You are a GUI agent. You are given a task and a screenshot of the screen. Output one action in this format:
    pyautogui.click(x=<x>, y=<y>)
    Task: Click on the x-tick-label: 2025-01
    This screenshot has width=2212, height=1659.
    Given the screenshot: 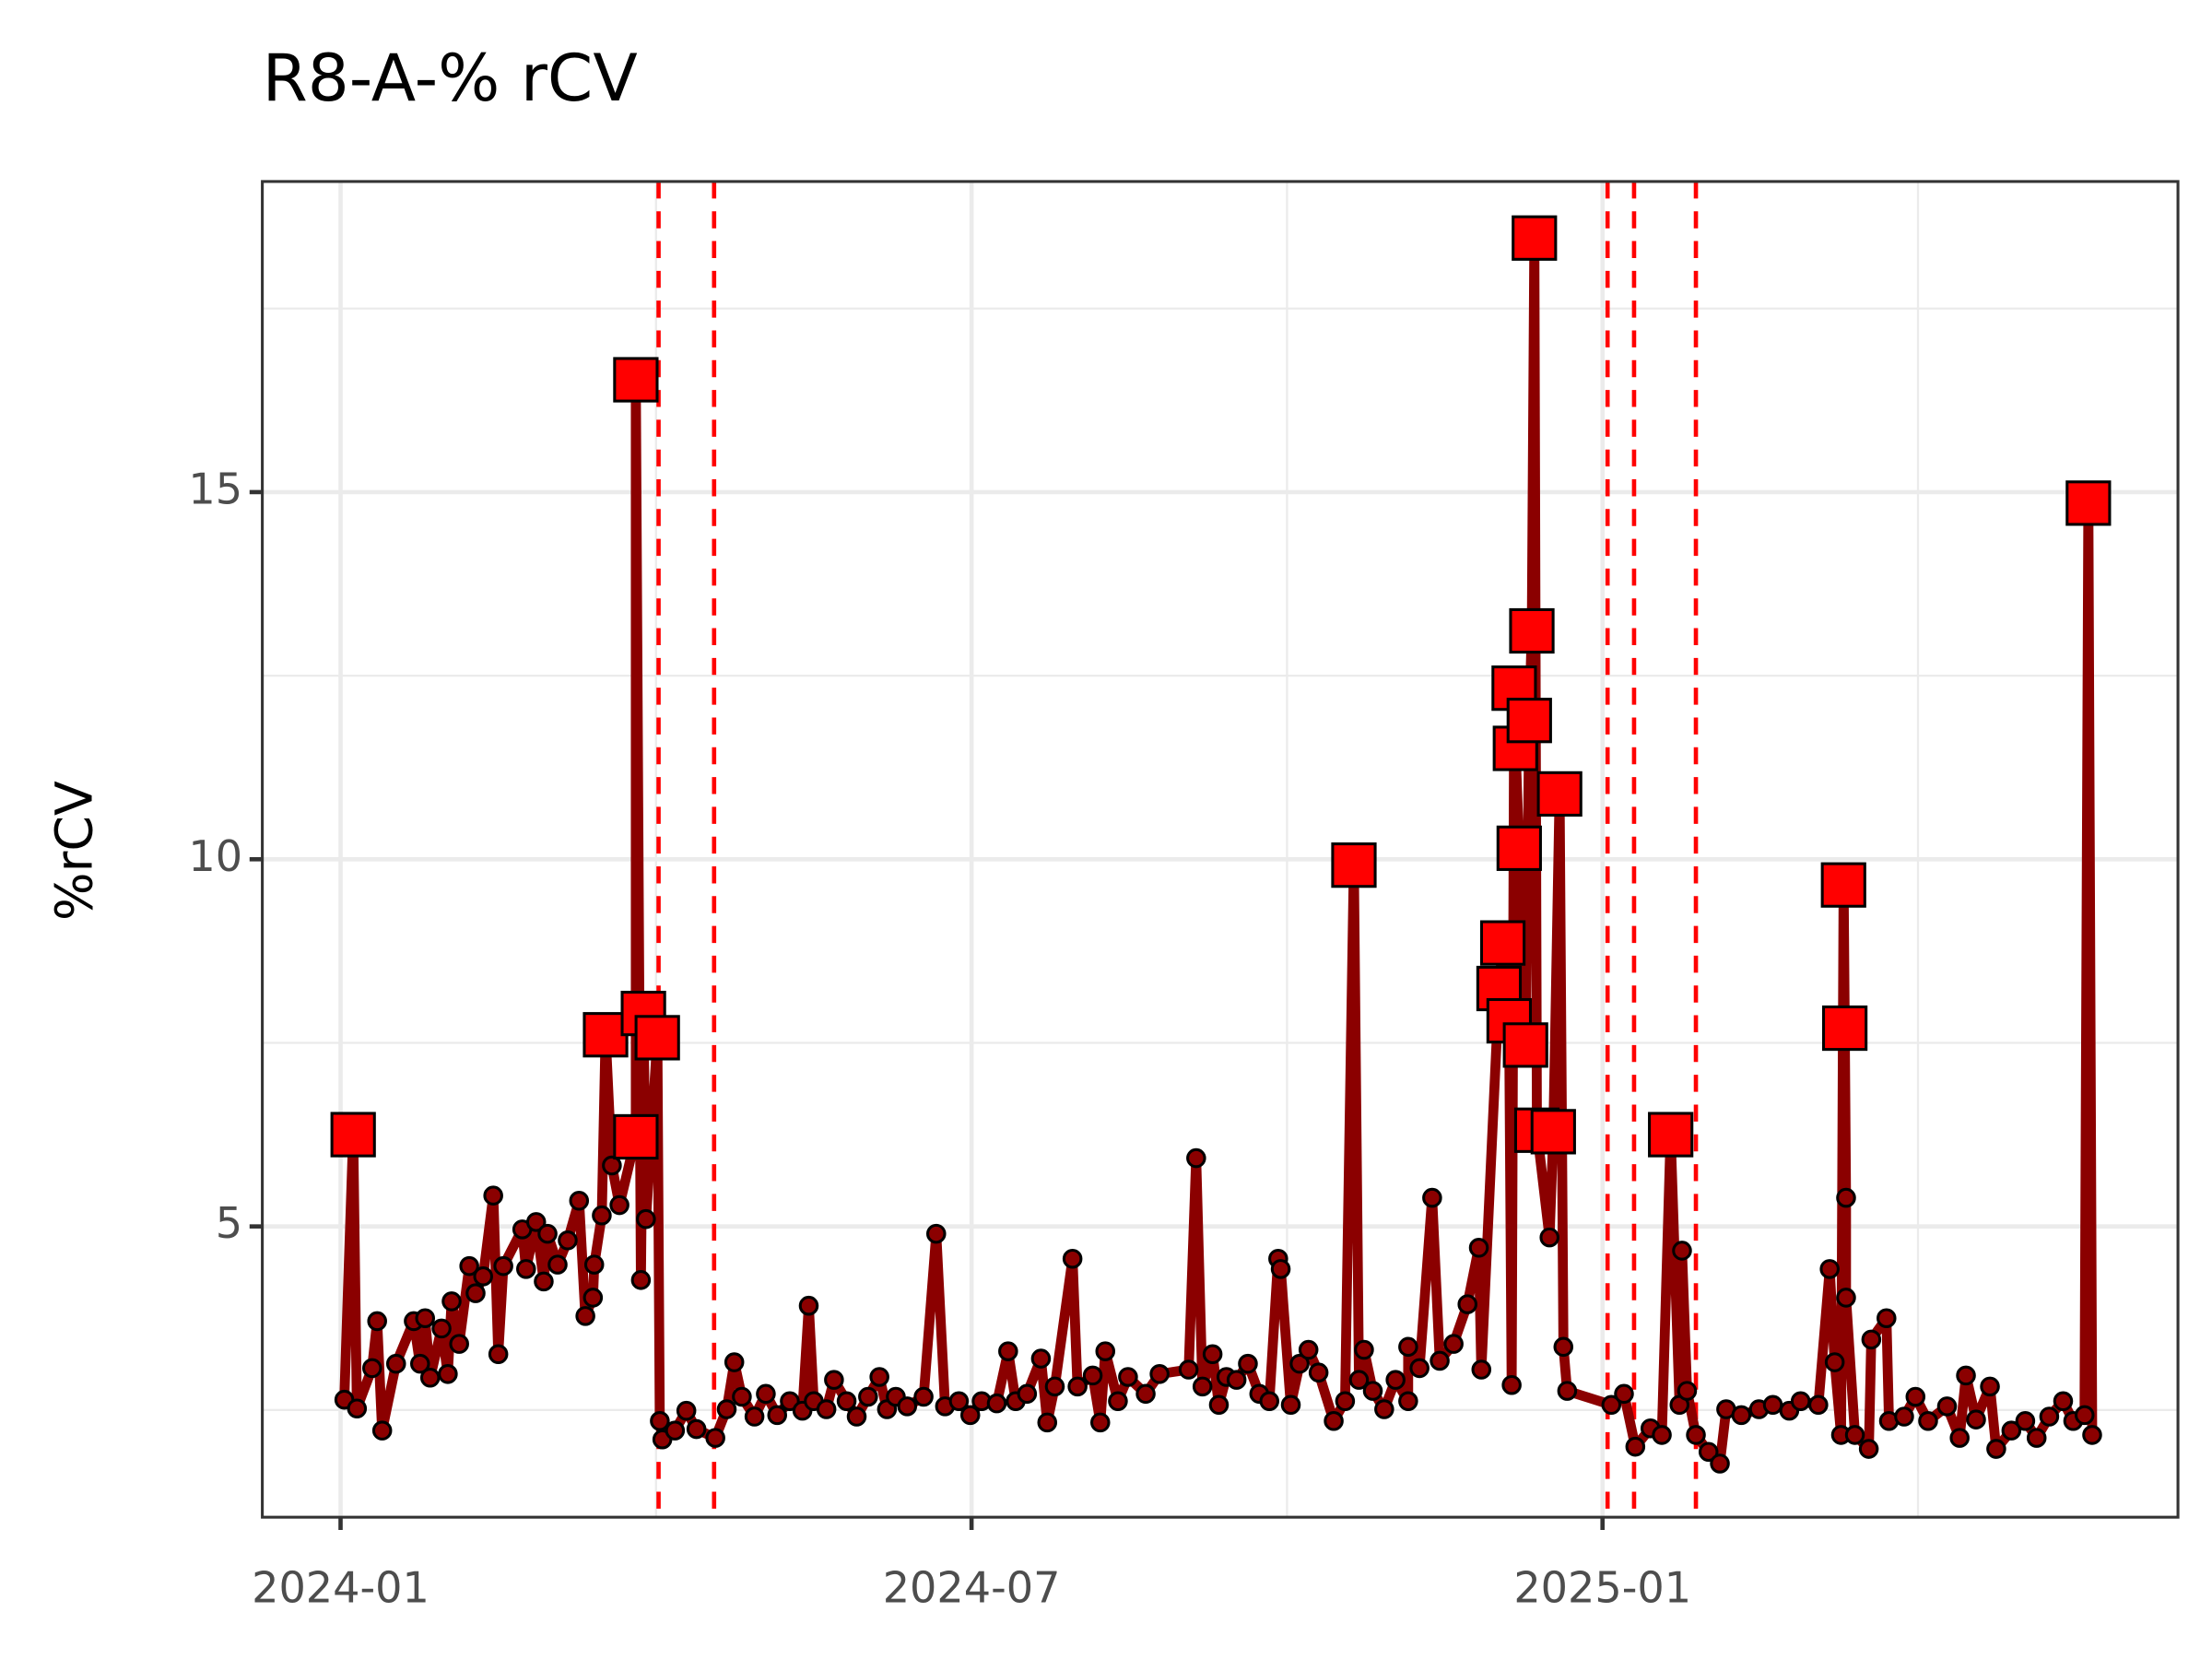 What is the action you would take?
    pyautogui.click(x=1602, y=1588)
    